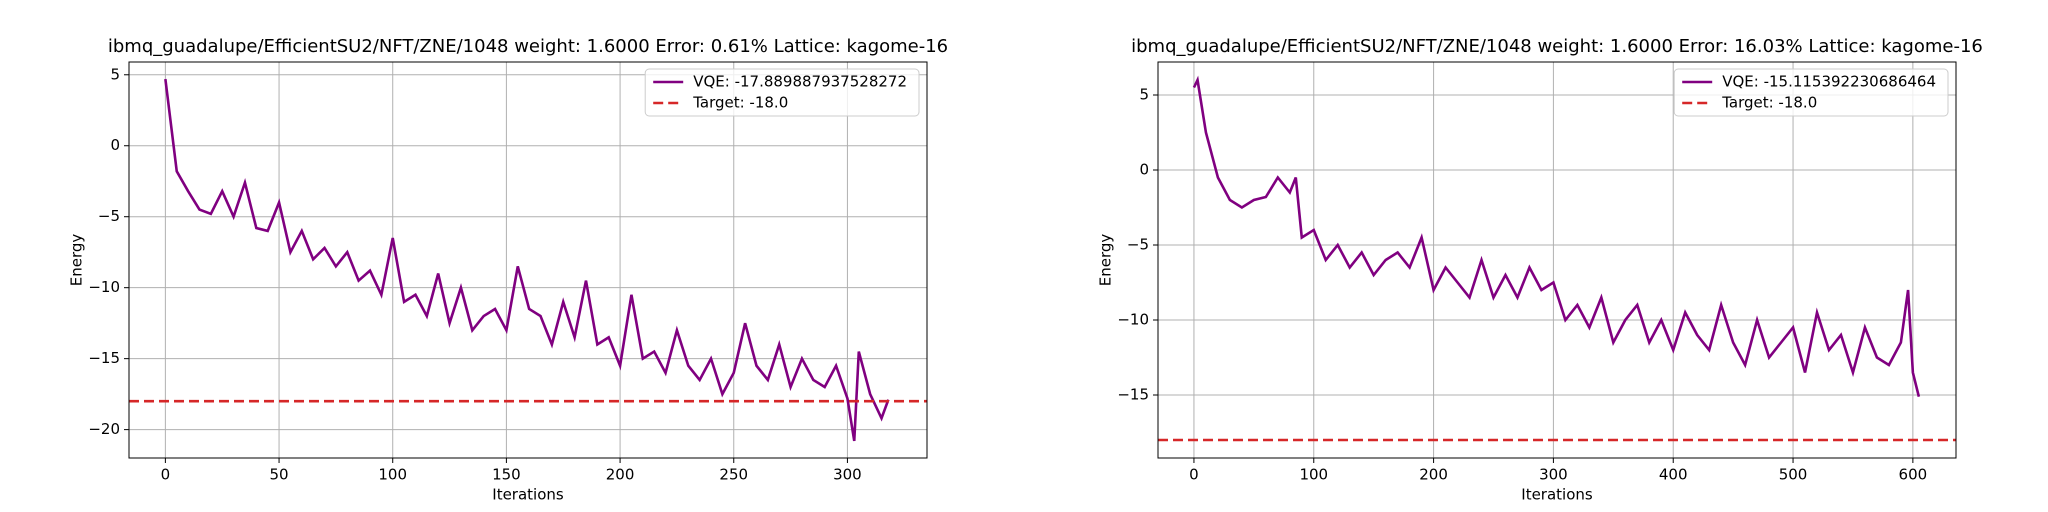 Image resolution: width=2048 pixels, height=512 pixels. I want to click on legend: VQE: -17.889887937528272 Target: -18.0, so click(782, 92).